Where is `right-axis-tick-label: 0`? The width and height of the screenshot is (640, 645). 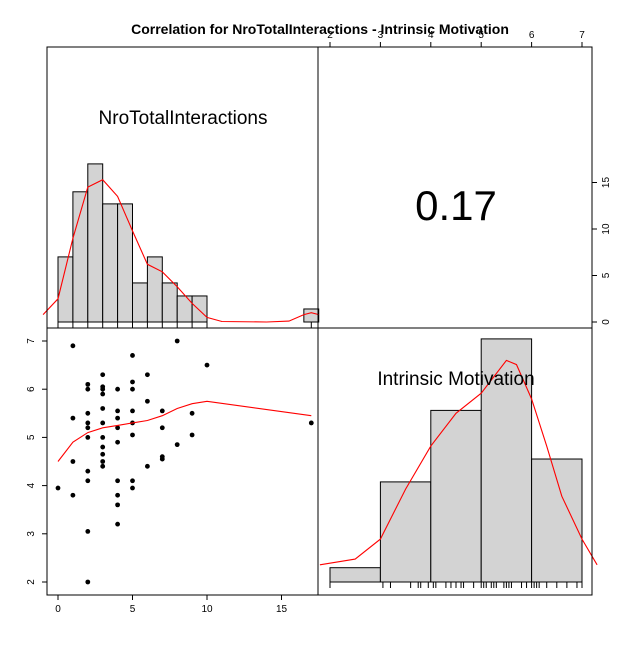 right-axis-tick-label: 0 is located at coordinates (606, 322).